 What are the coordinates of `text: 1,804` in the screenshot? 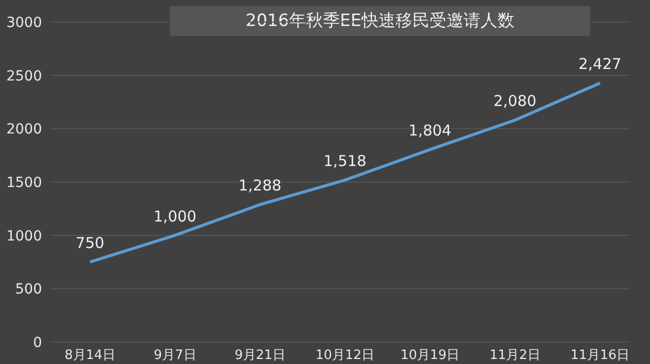 It's located at (430, 131).